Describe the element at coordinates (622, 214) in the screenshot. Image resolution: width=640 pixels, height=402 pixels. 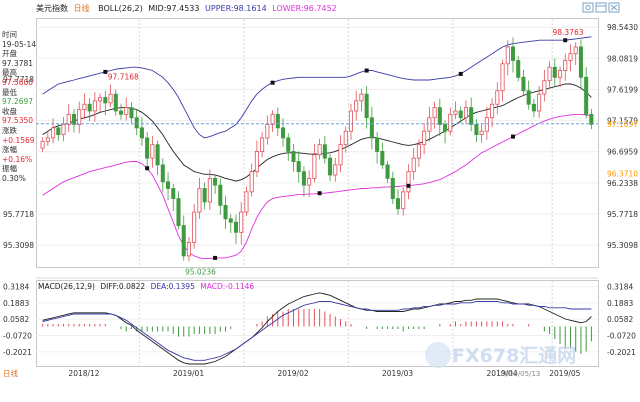
I see `price-tick-right: 95.7718` at that location.